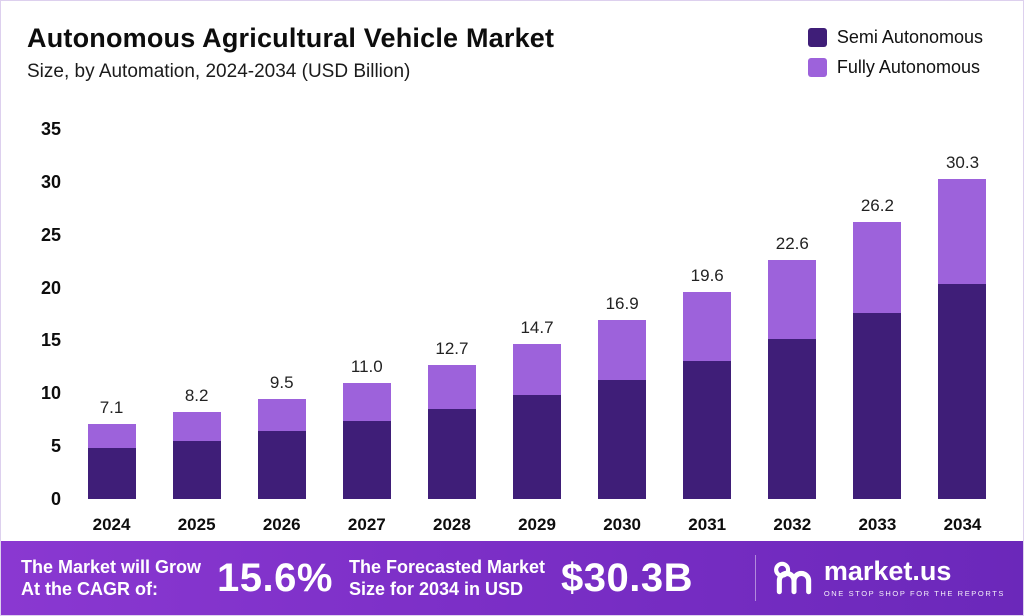  What do you see at coordinates (877, 206) in the screenshot?
I see `bar-total-label: 26.2` at bounding box center [877, 206].